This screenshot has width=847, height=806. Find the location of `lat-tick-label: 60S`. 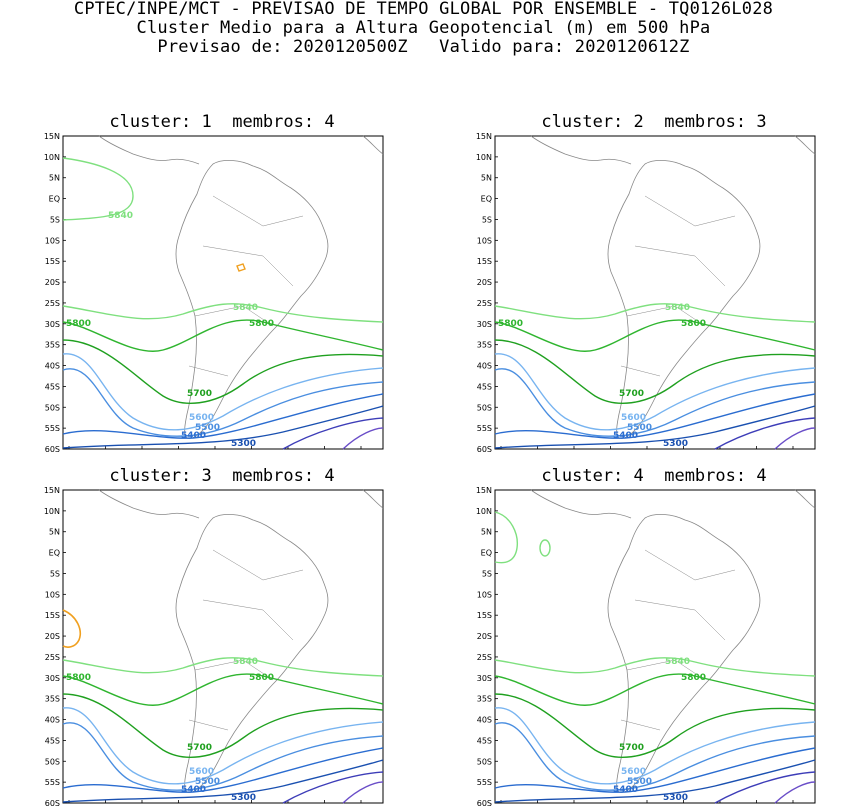

lat-tick-label: 60S is located at coordinates (484, 448).